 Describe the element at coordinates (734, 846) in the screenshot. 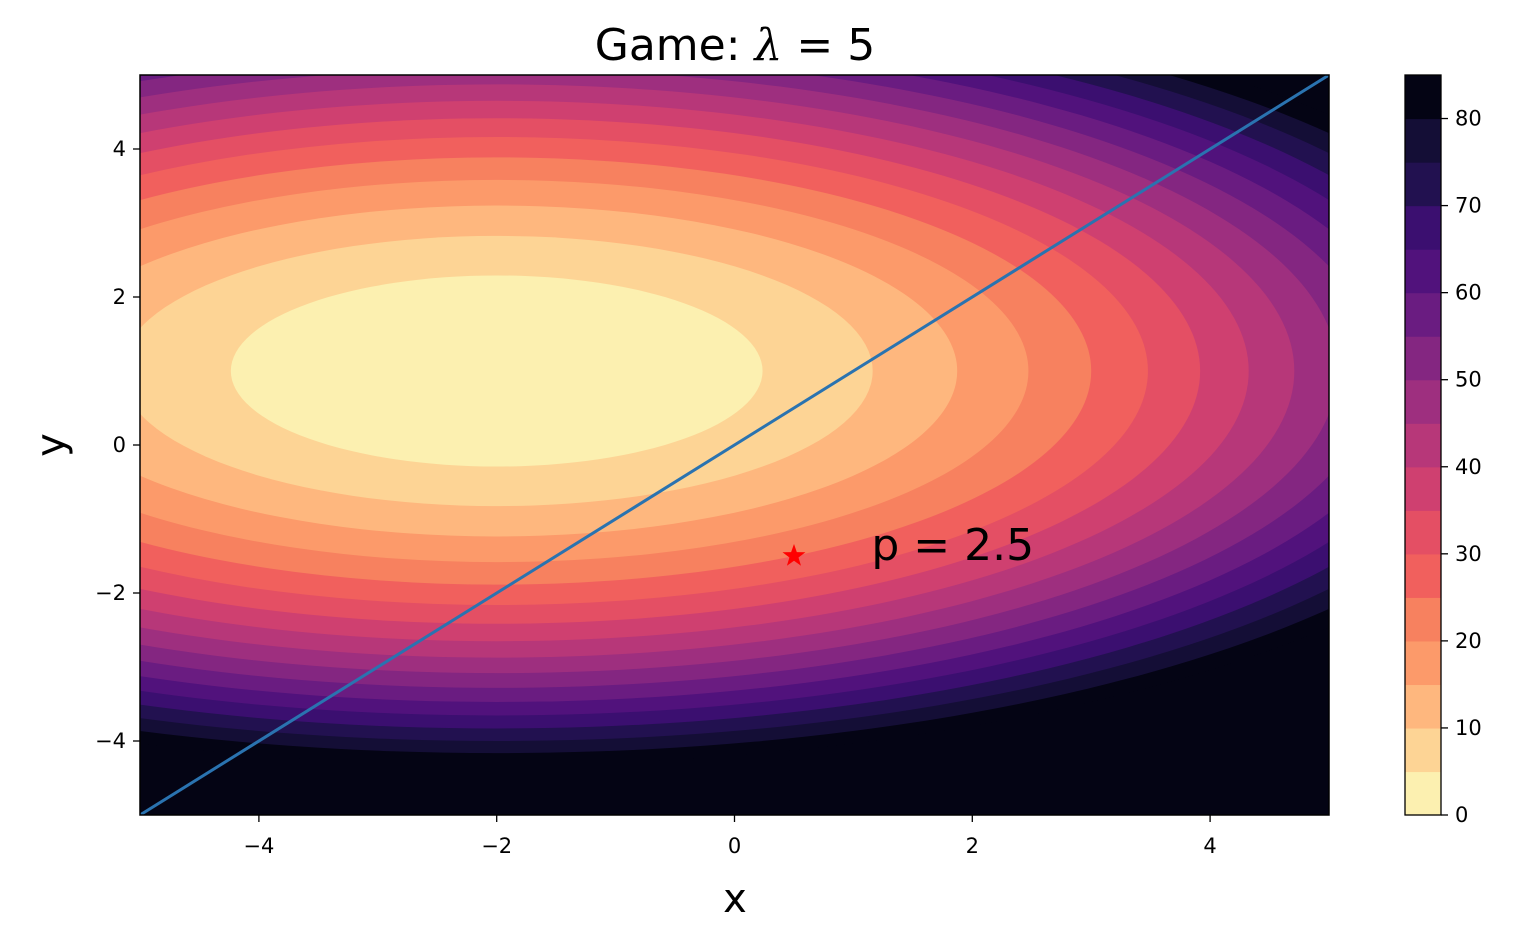

I see `x-tick-label-2: 0` at that location.